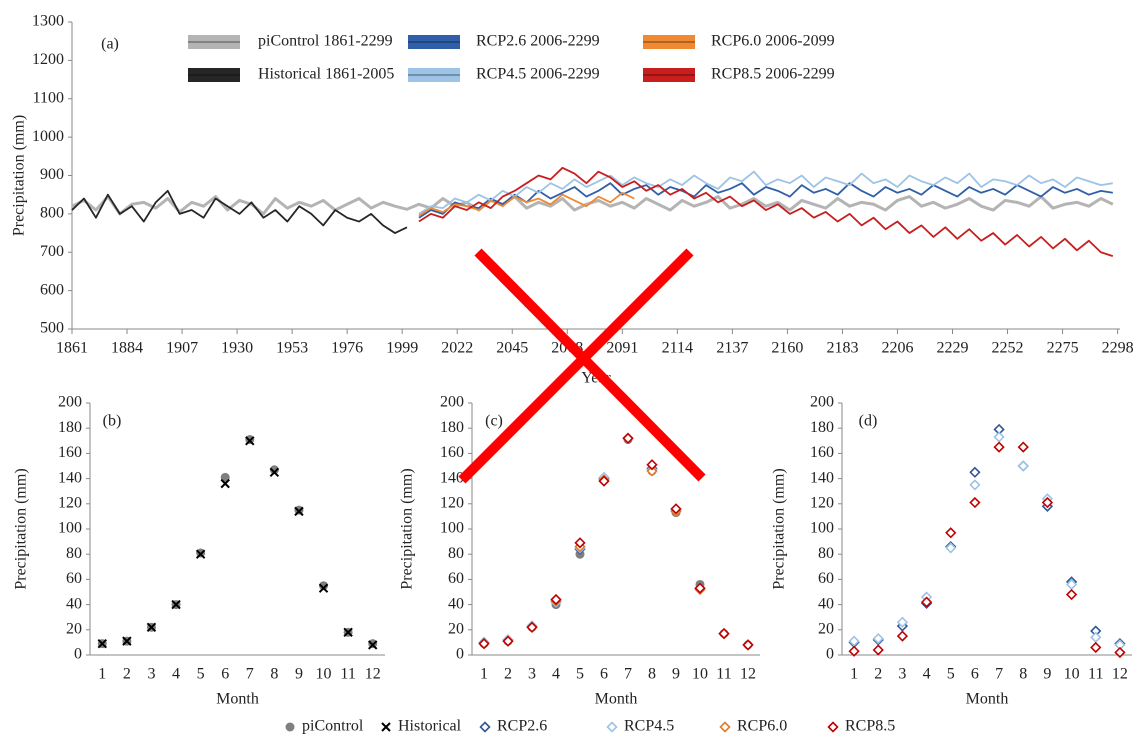  I want to click on legend-label: RCP4.5 2006-2299, so click(538, 74).